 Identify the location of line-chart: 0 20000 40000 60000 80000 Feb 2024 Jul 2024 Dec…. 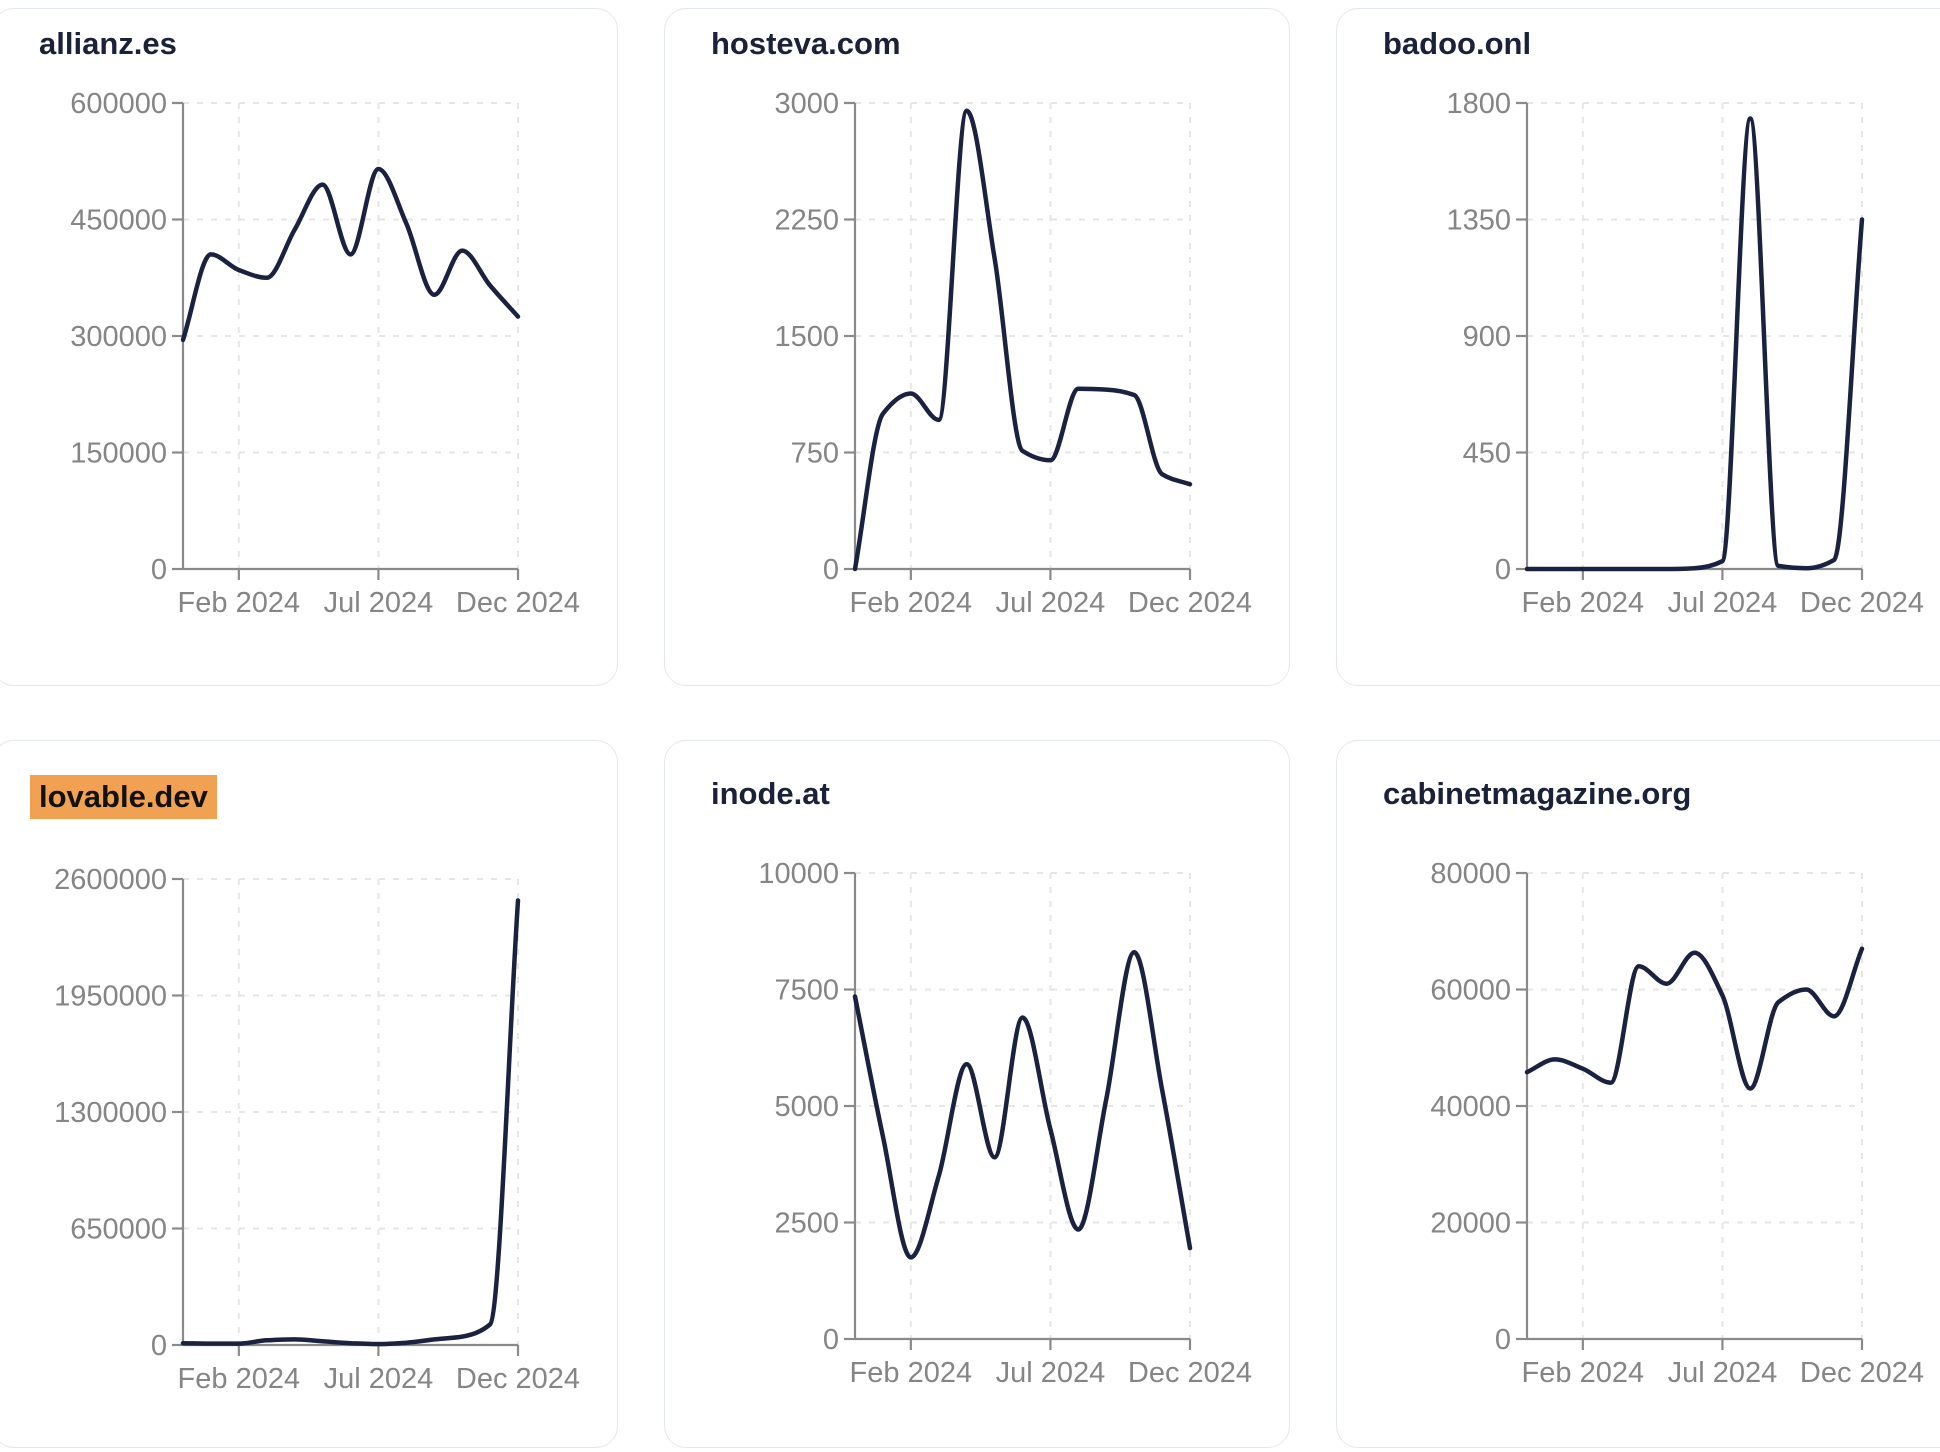
(1677, 1123).